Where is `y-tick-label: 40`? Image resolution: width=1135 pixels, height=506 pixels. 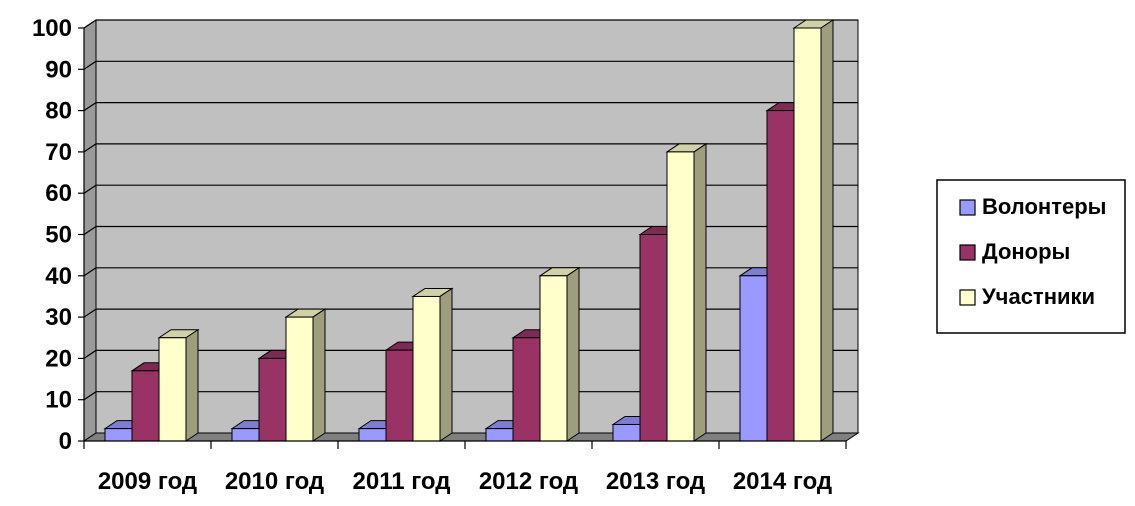 y-tick-label: 40 is located at coordinates (58, 276).